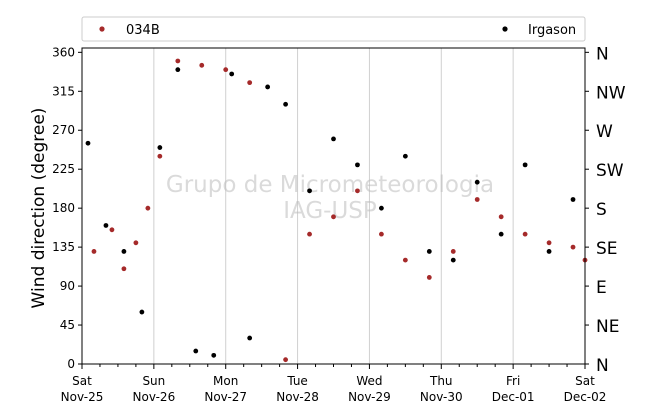 Image resolution: width=650 pixels, height=409 pixels. Describe the element at coordinates (610, 171) in the screenshot. I see `compass-label: SW` at that location.